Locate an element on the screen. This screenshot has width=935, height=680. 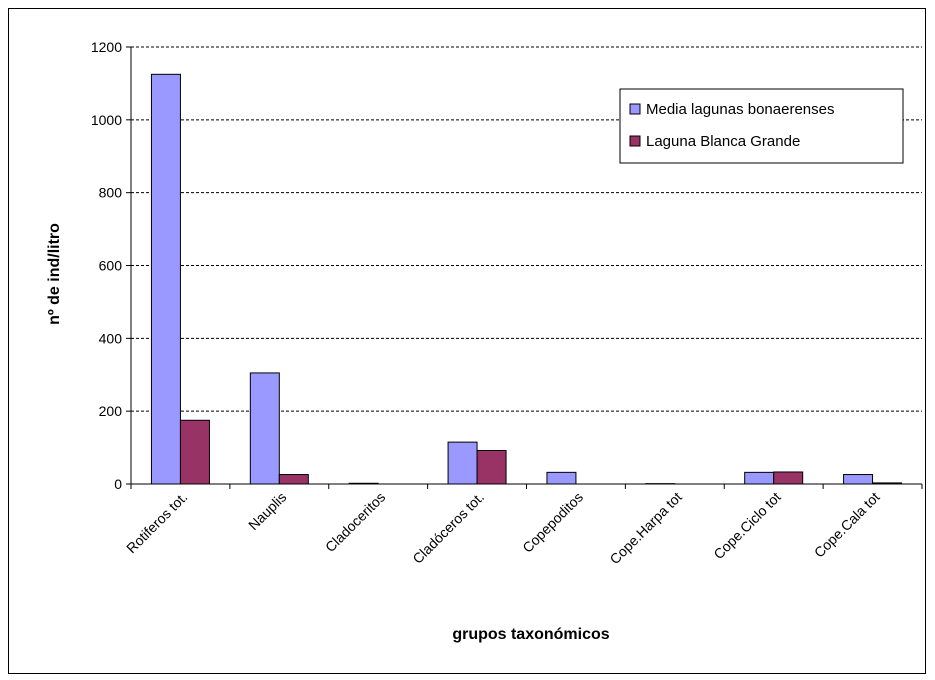
x-axis-title: grupos taxonómicos is located at coordinates (530, 634).